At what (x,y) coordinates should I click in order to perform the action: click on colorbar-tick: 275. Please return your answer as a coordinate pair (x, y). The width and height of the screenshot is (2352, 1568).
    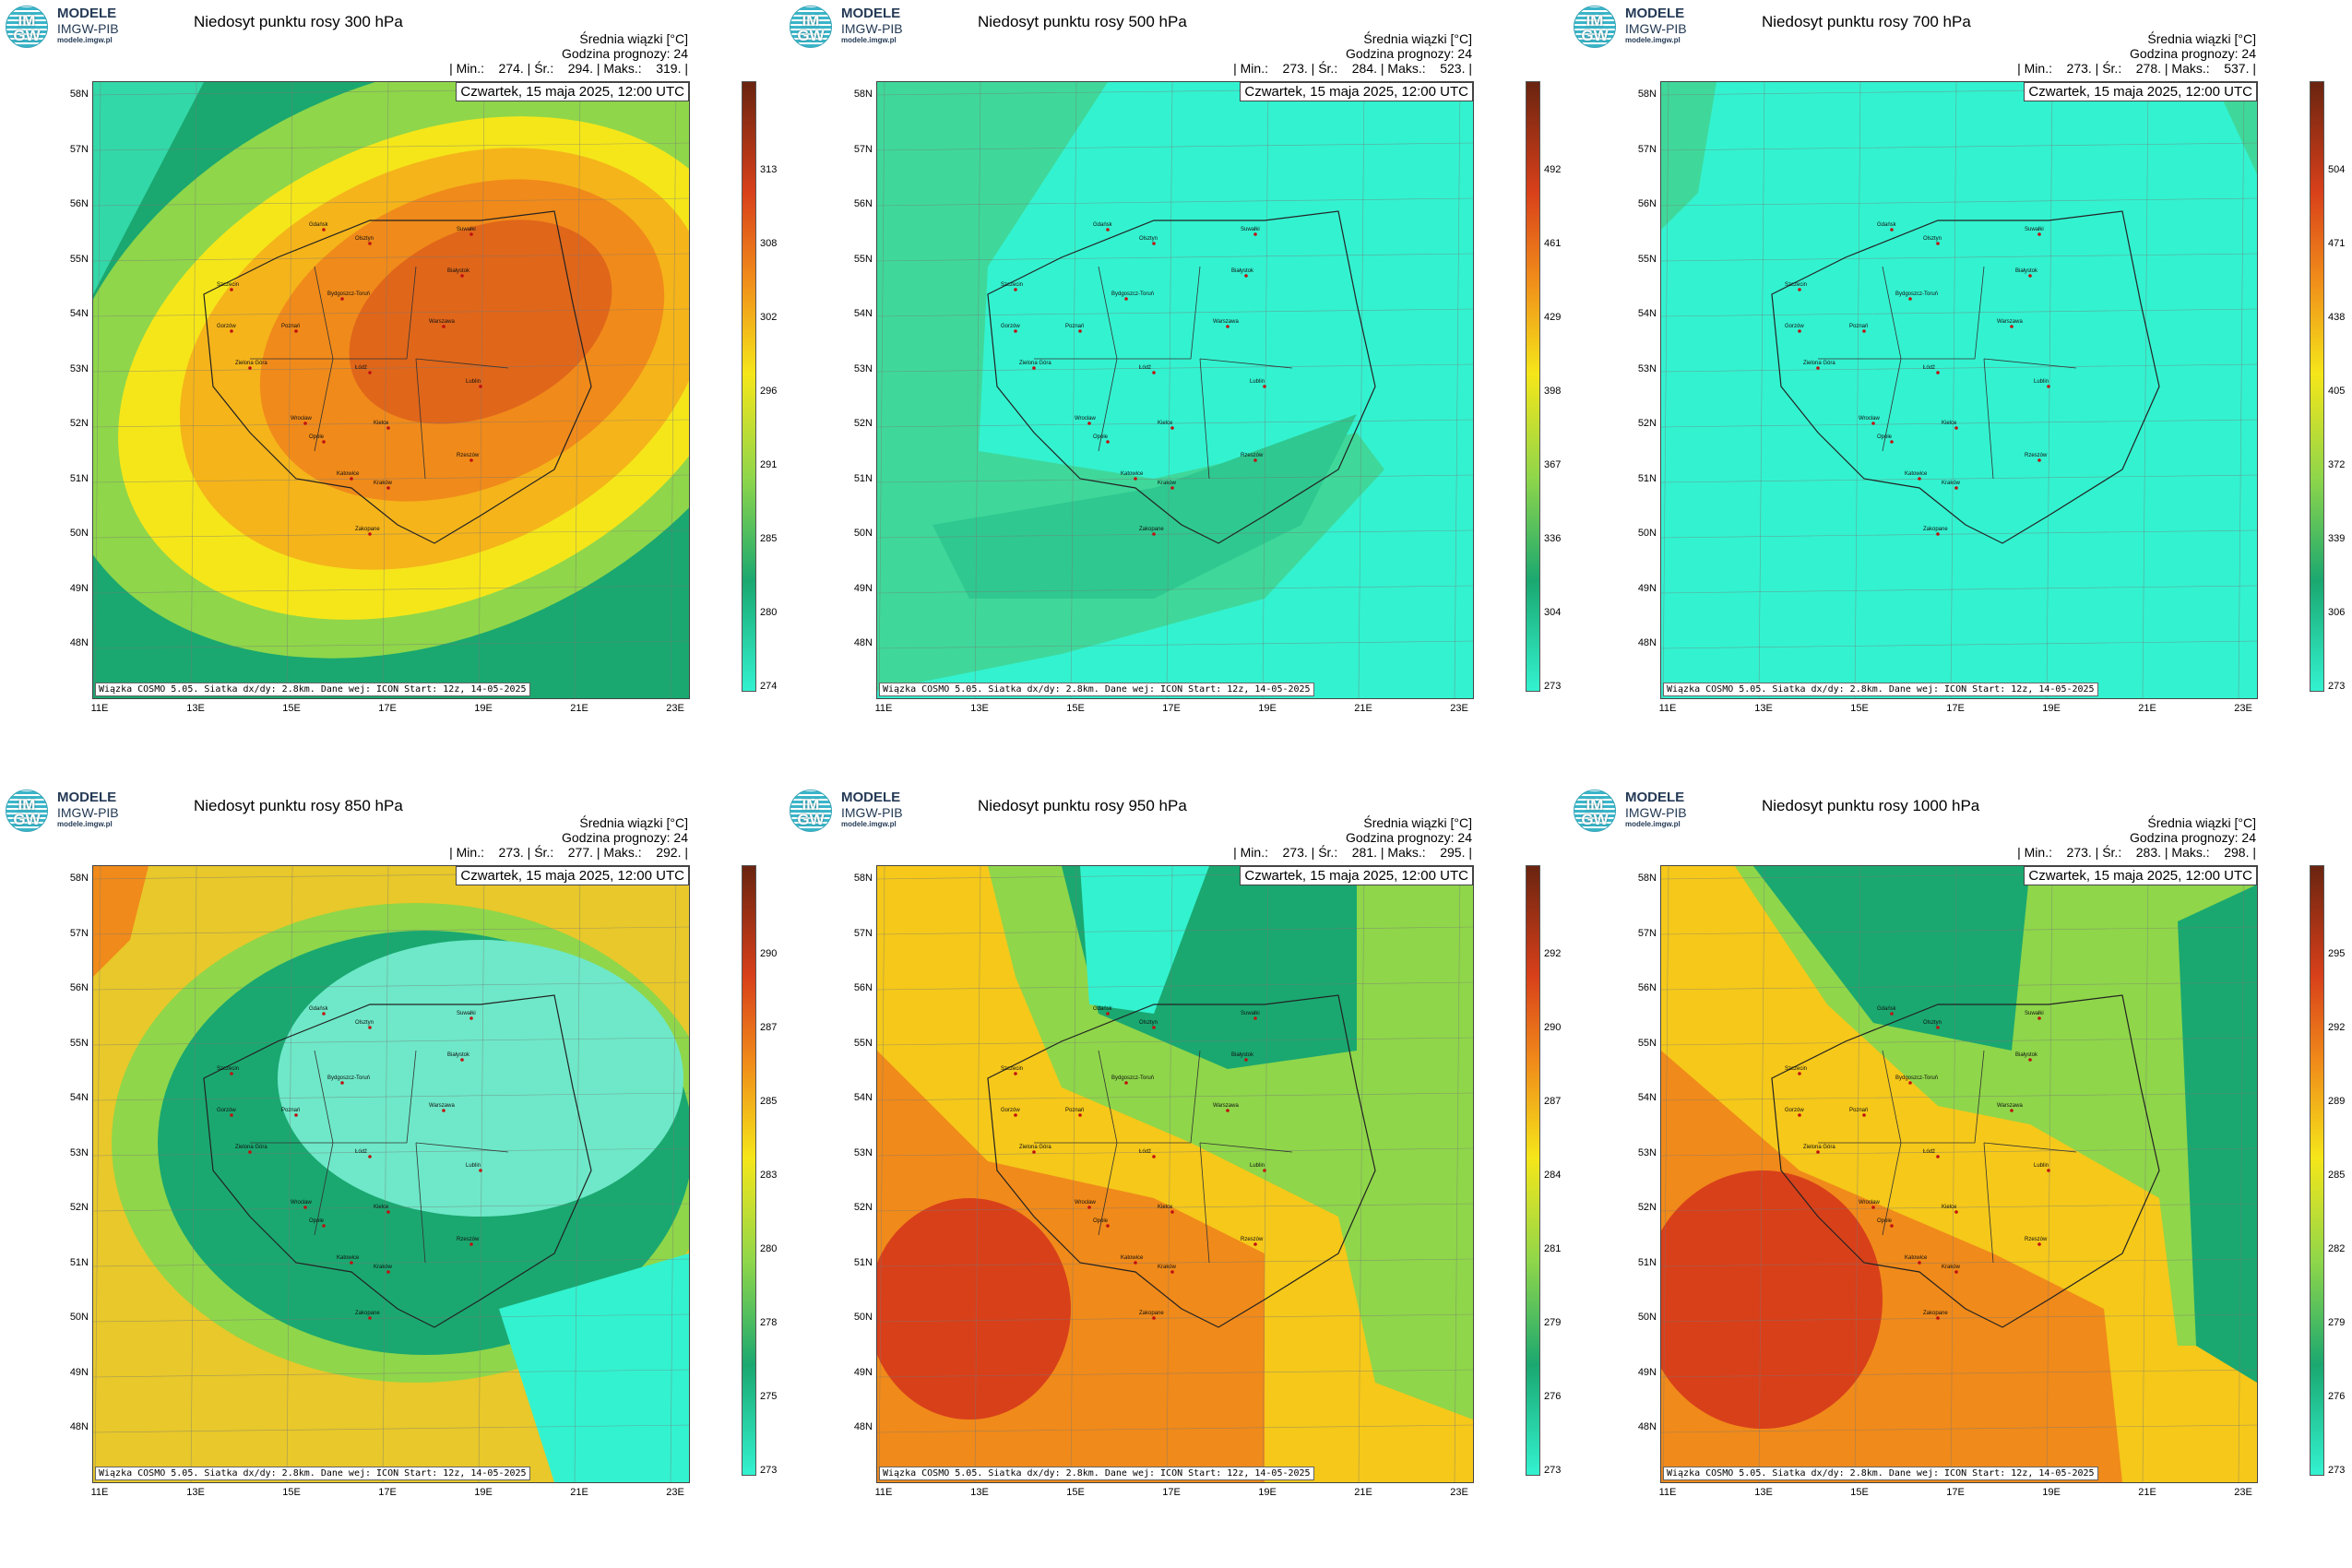
    Looking at the image, I should click on (769, 1396).